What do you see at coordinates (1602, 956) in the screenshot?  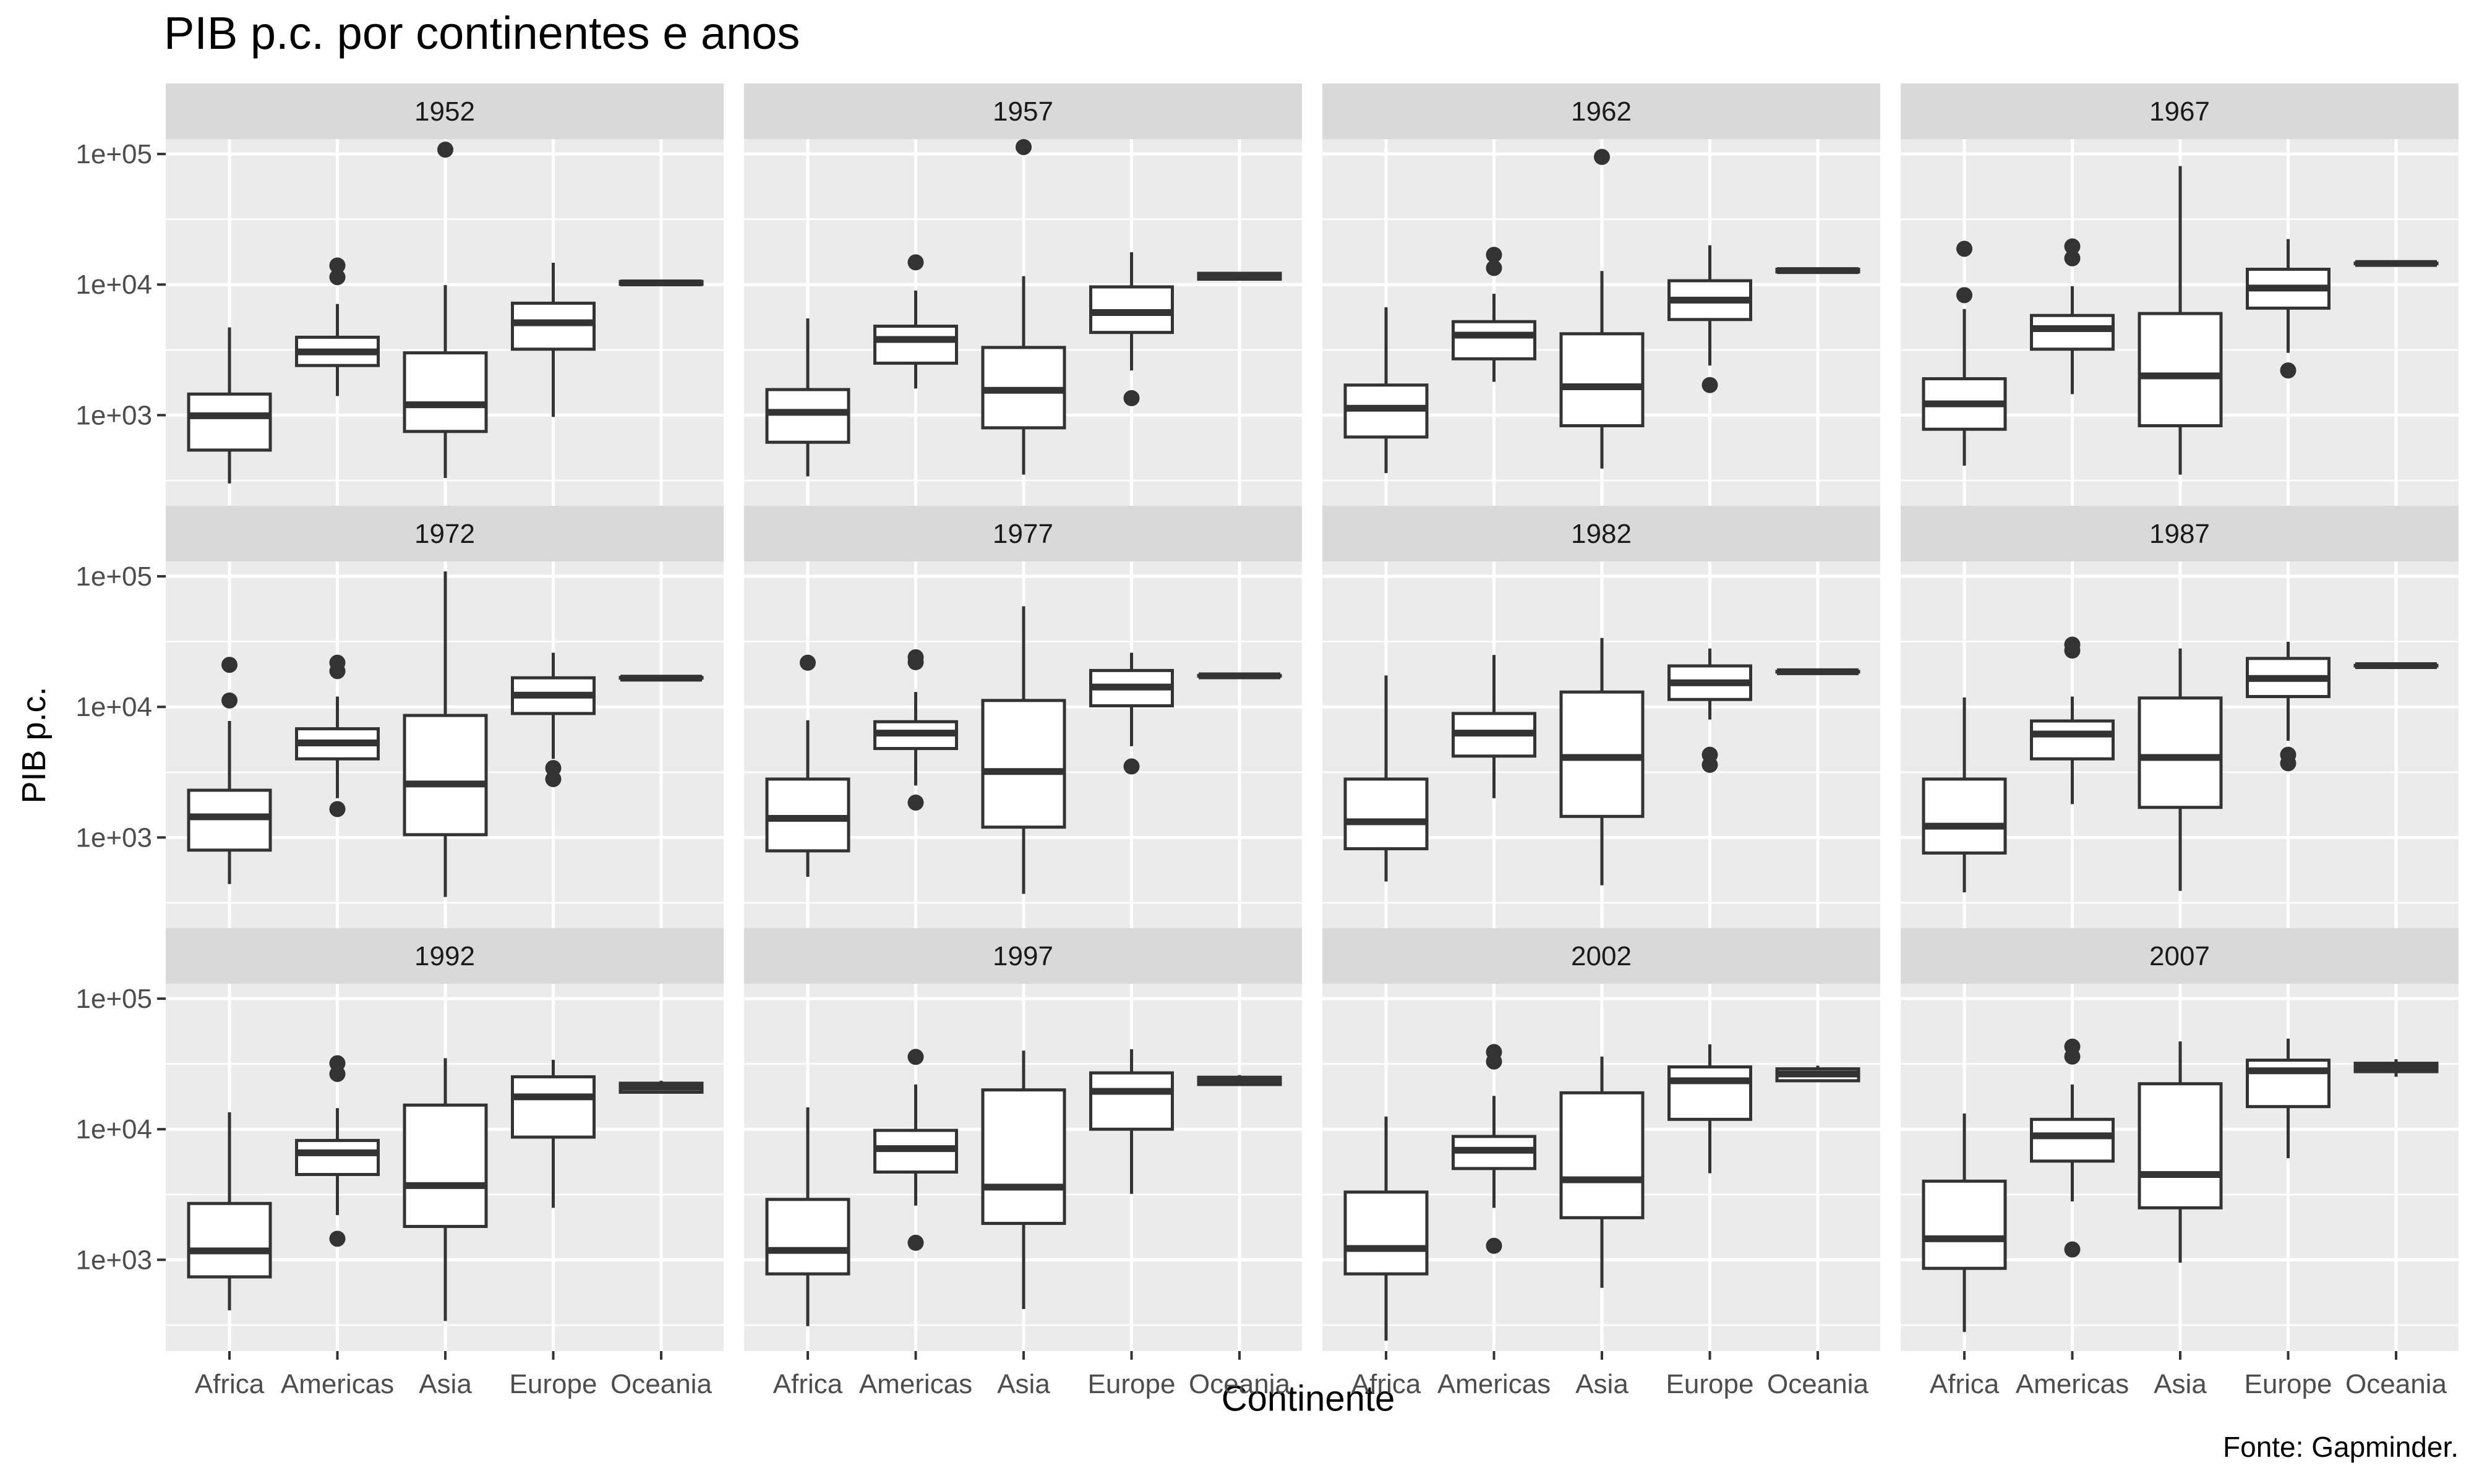 I see `facet-strip-label: 2002` at bounding box center [1602, 956].